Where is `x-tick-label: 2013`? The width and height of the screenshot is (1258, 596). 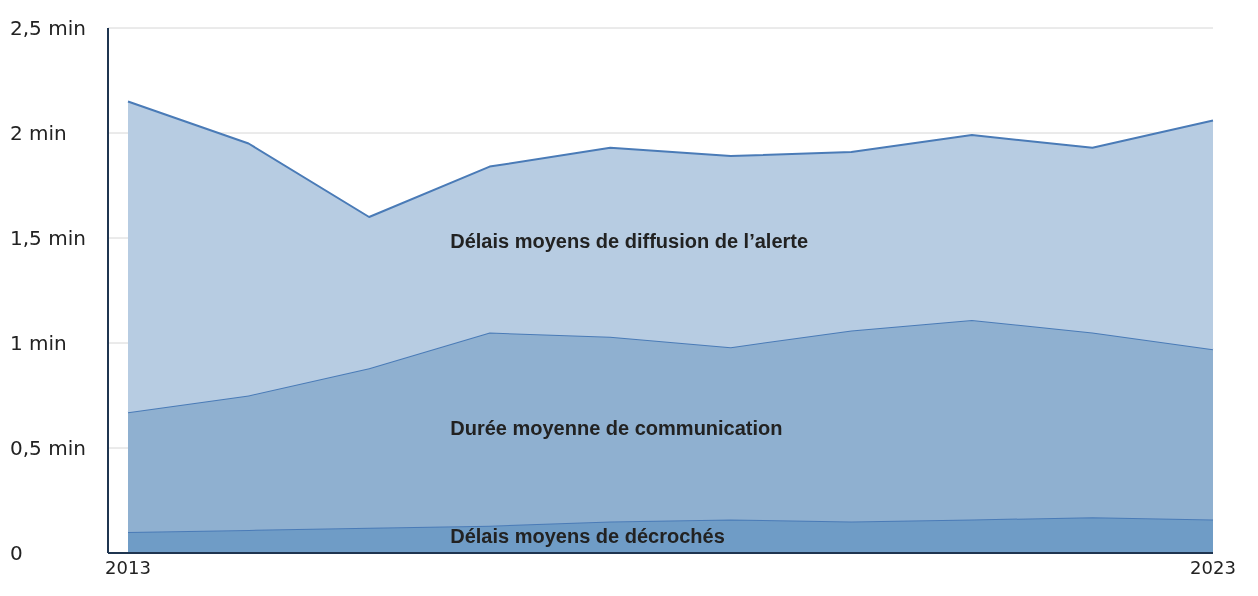
x-tick-label: 2013 is located at coordinates (128, 567).